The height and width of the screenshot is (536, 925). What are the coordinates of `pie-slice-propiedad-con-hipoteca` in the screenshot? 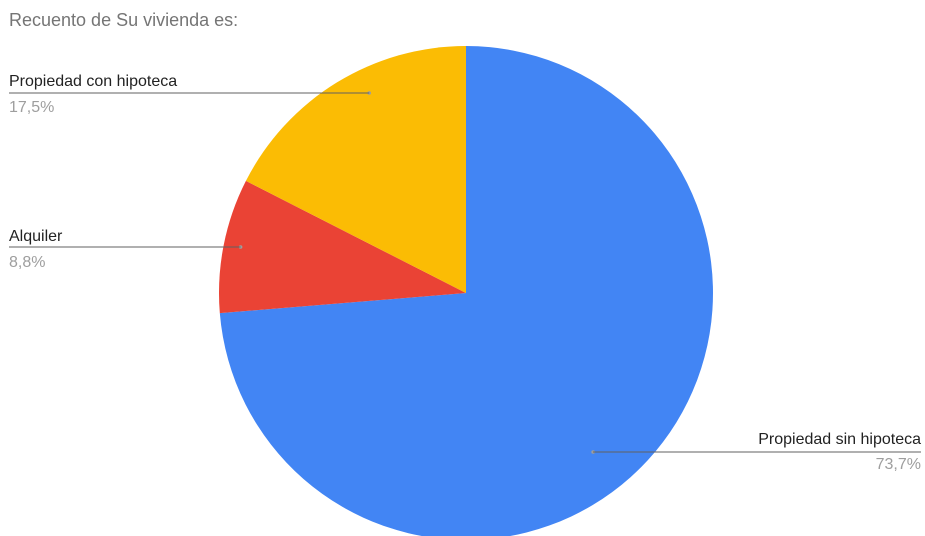 It's located at (355, 169).